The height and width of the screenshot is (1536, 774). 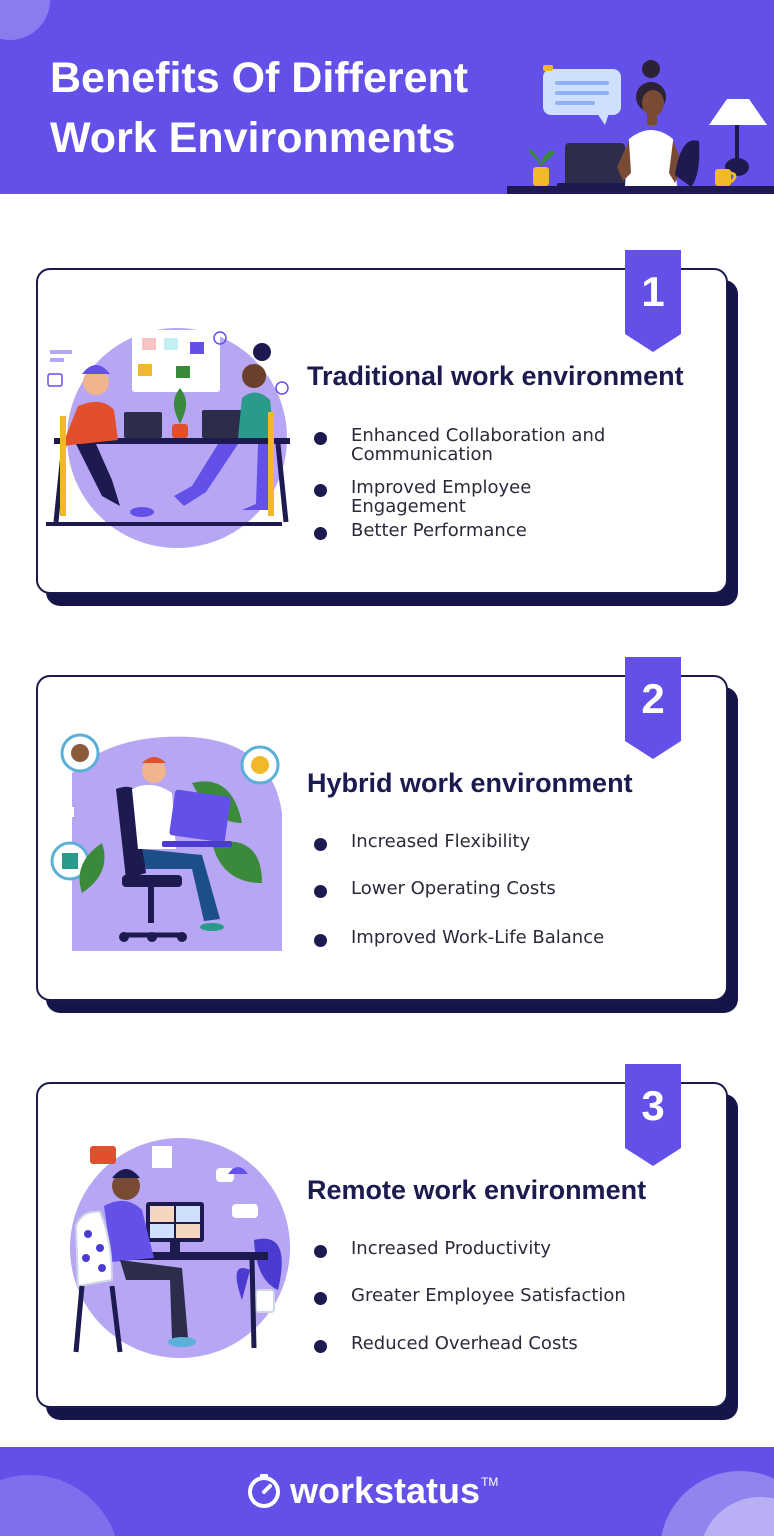 What do you see at coordinates (495, 376) in the screenshot?
I see `section-title: Traditional work environment` at bounding box center [495, 376].